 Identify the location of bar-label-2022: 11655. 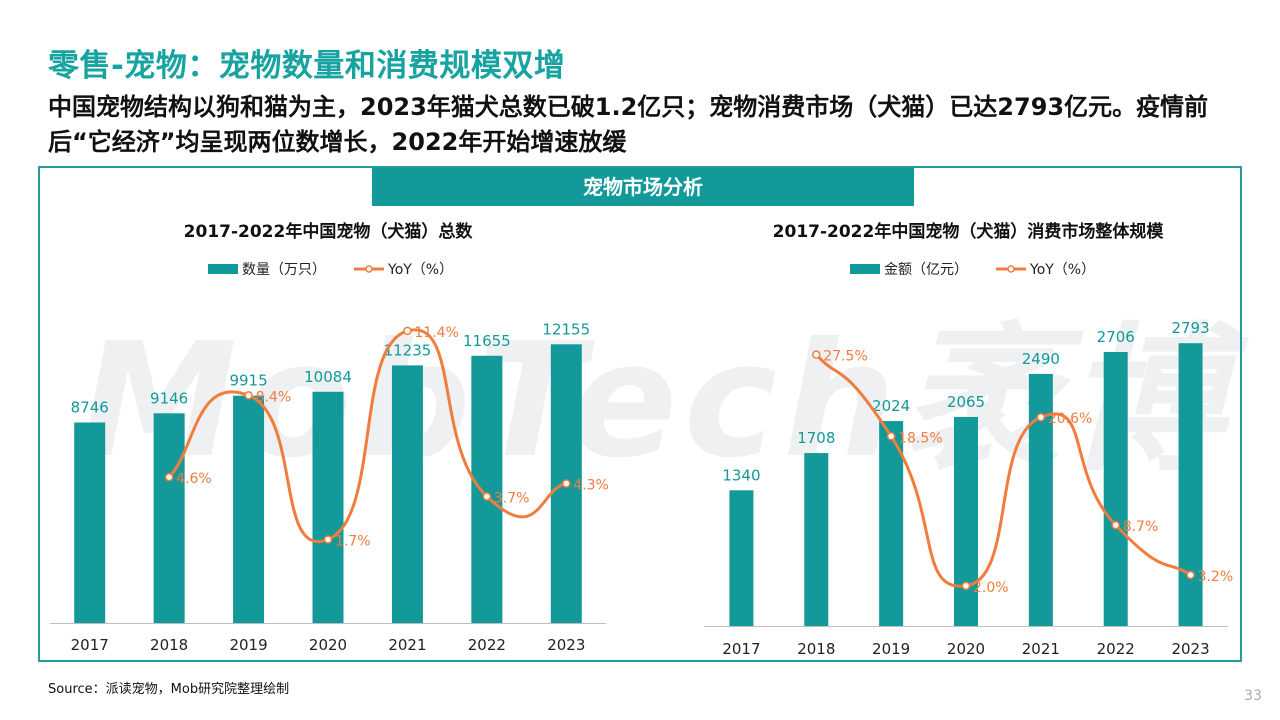
(487, 341).